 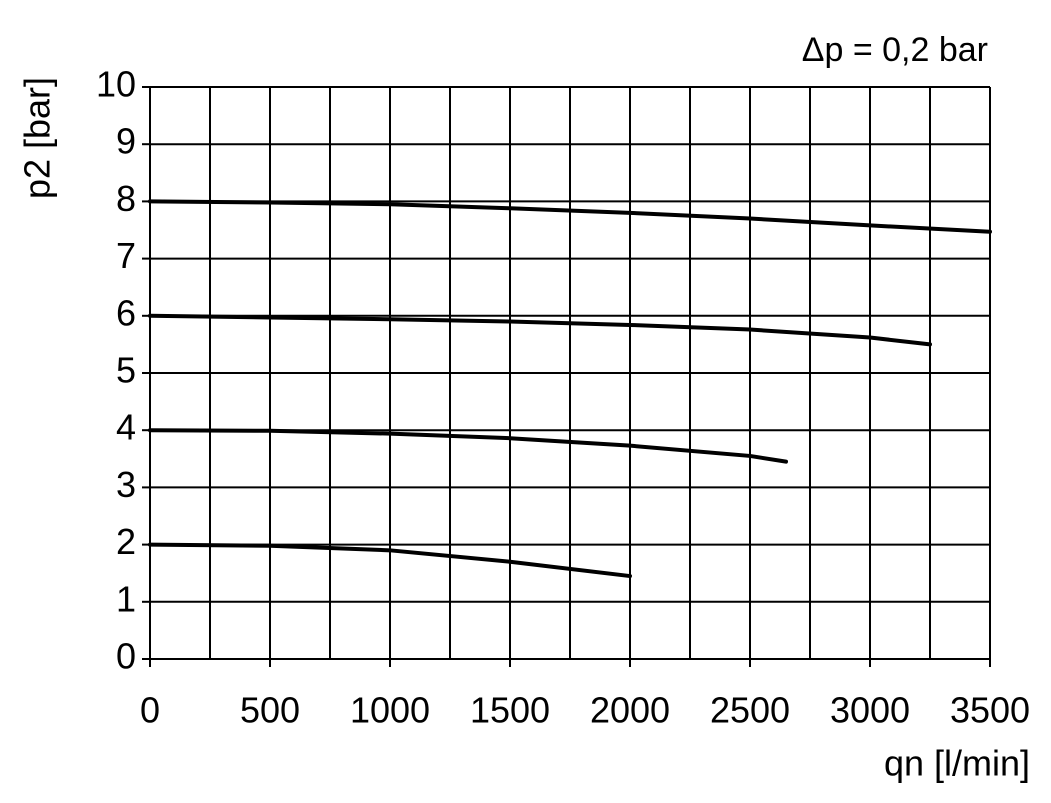 What do you see at coordinates (510, 710) in the screenshot?
I see `x-tick-label: 1500` at bounding box center [510, 710].